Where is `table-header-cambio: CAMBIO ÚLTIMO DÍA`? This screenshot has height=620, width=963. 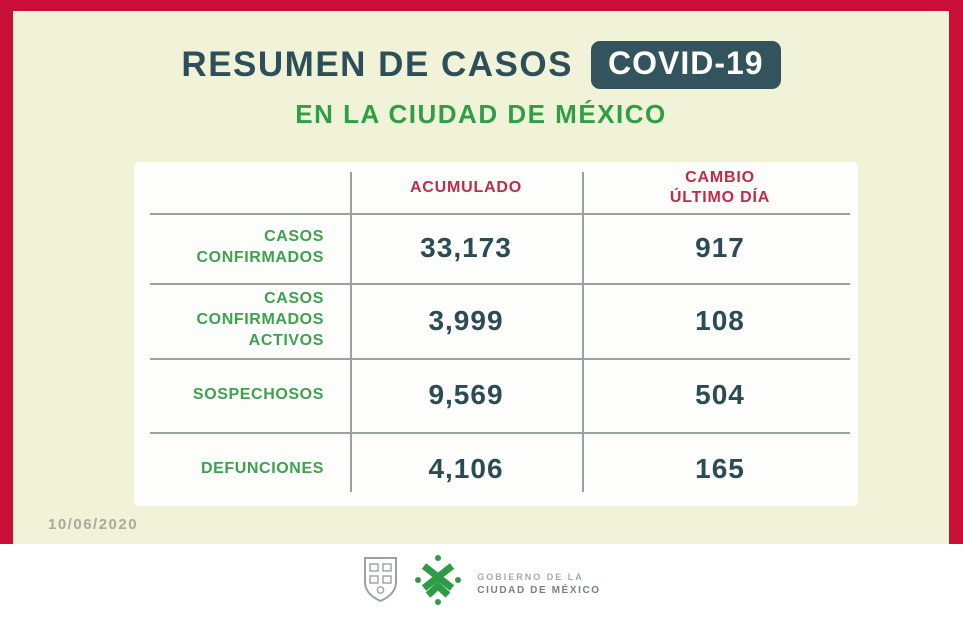 table-header-cambio: CAMBIO ÚLTIMO DÍA is located at coordinates (720, 187).